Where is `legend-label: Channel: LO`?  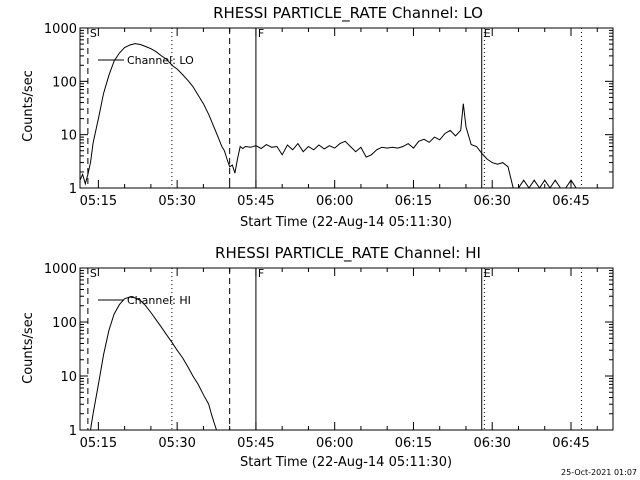 legend-label: Channel: LO is located at coordinates (160, 60).